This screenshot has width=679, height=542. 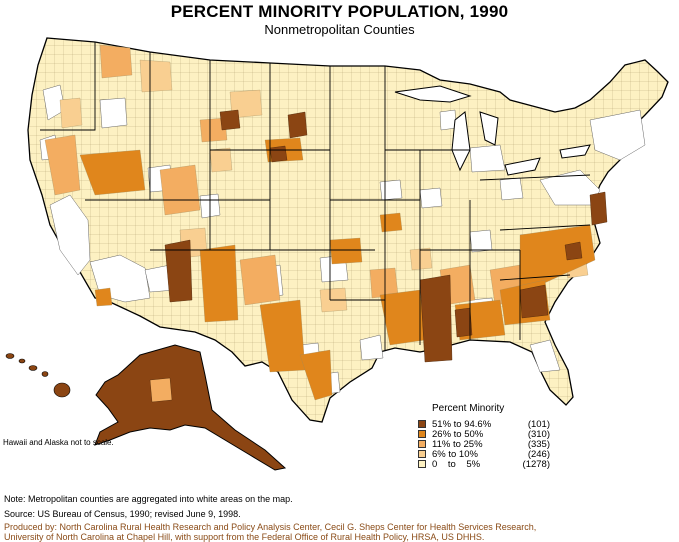 I want to click on hawaii-islands, so click(x=38, y=375).